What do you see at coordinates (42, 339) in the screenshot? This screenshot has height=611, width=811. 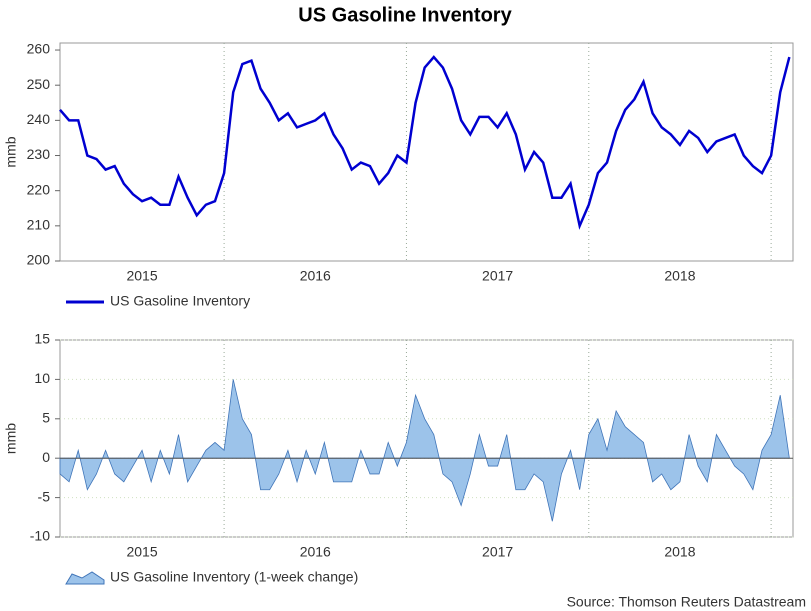 I see `y-tick-label: 15` at bounding box center [42, 339].